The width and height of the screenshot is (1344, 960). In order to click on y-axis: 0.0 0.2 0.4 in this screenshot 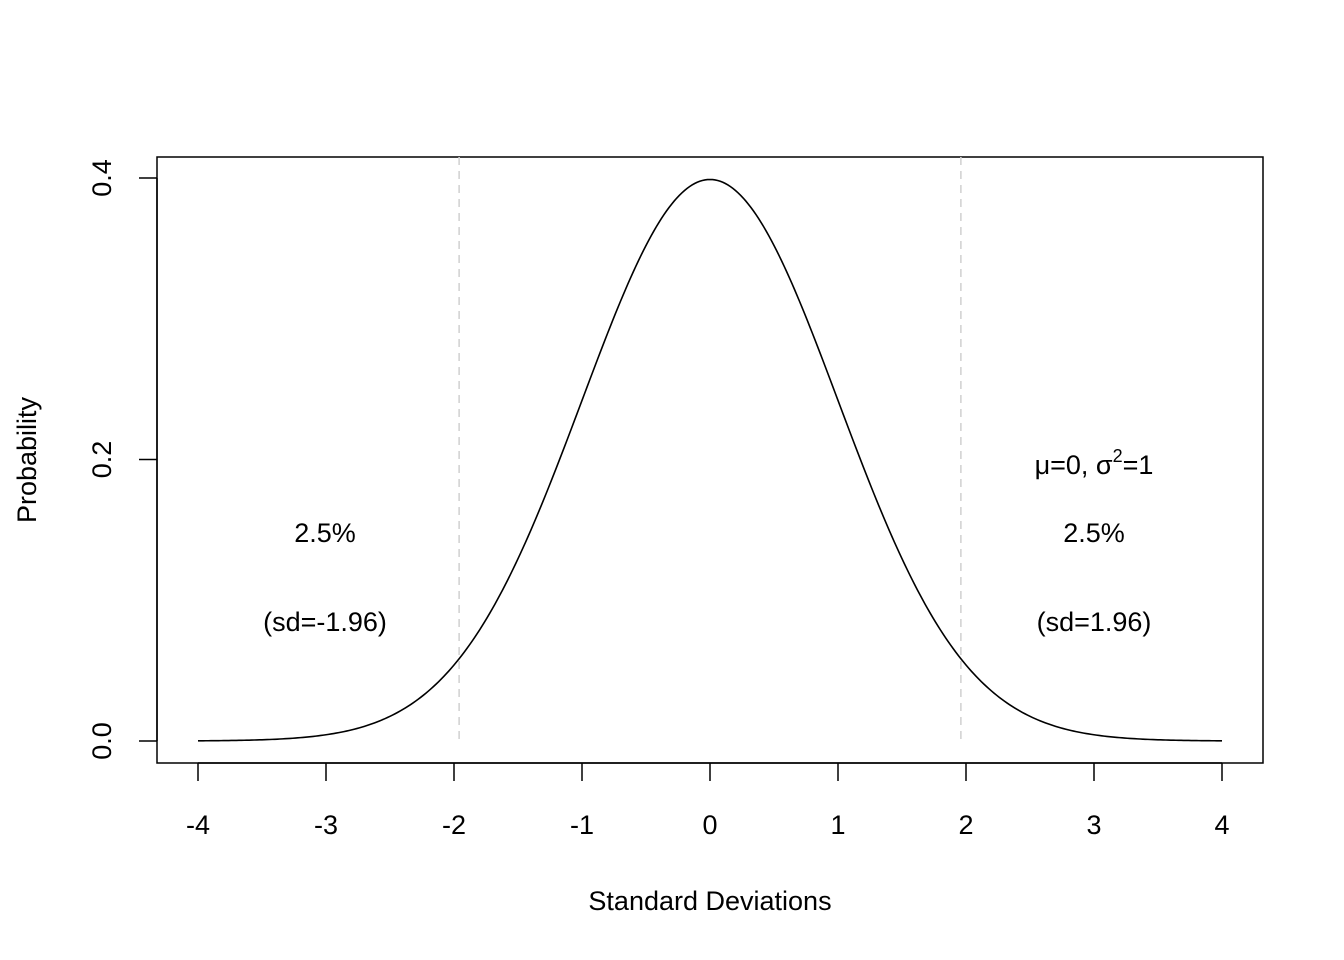, I will do `click(122, 459)`.